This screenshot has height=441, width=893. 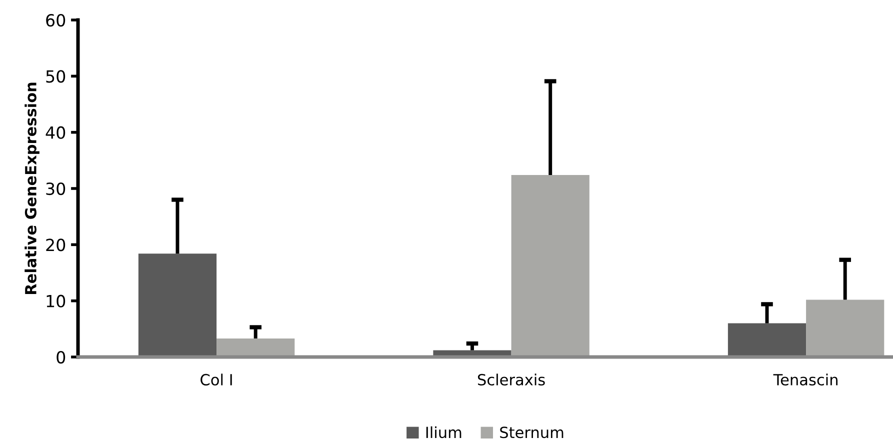 I want to click on legend-label: Sternum, so click(x=532, y=432).